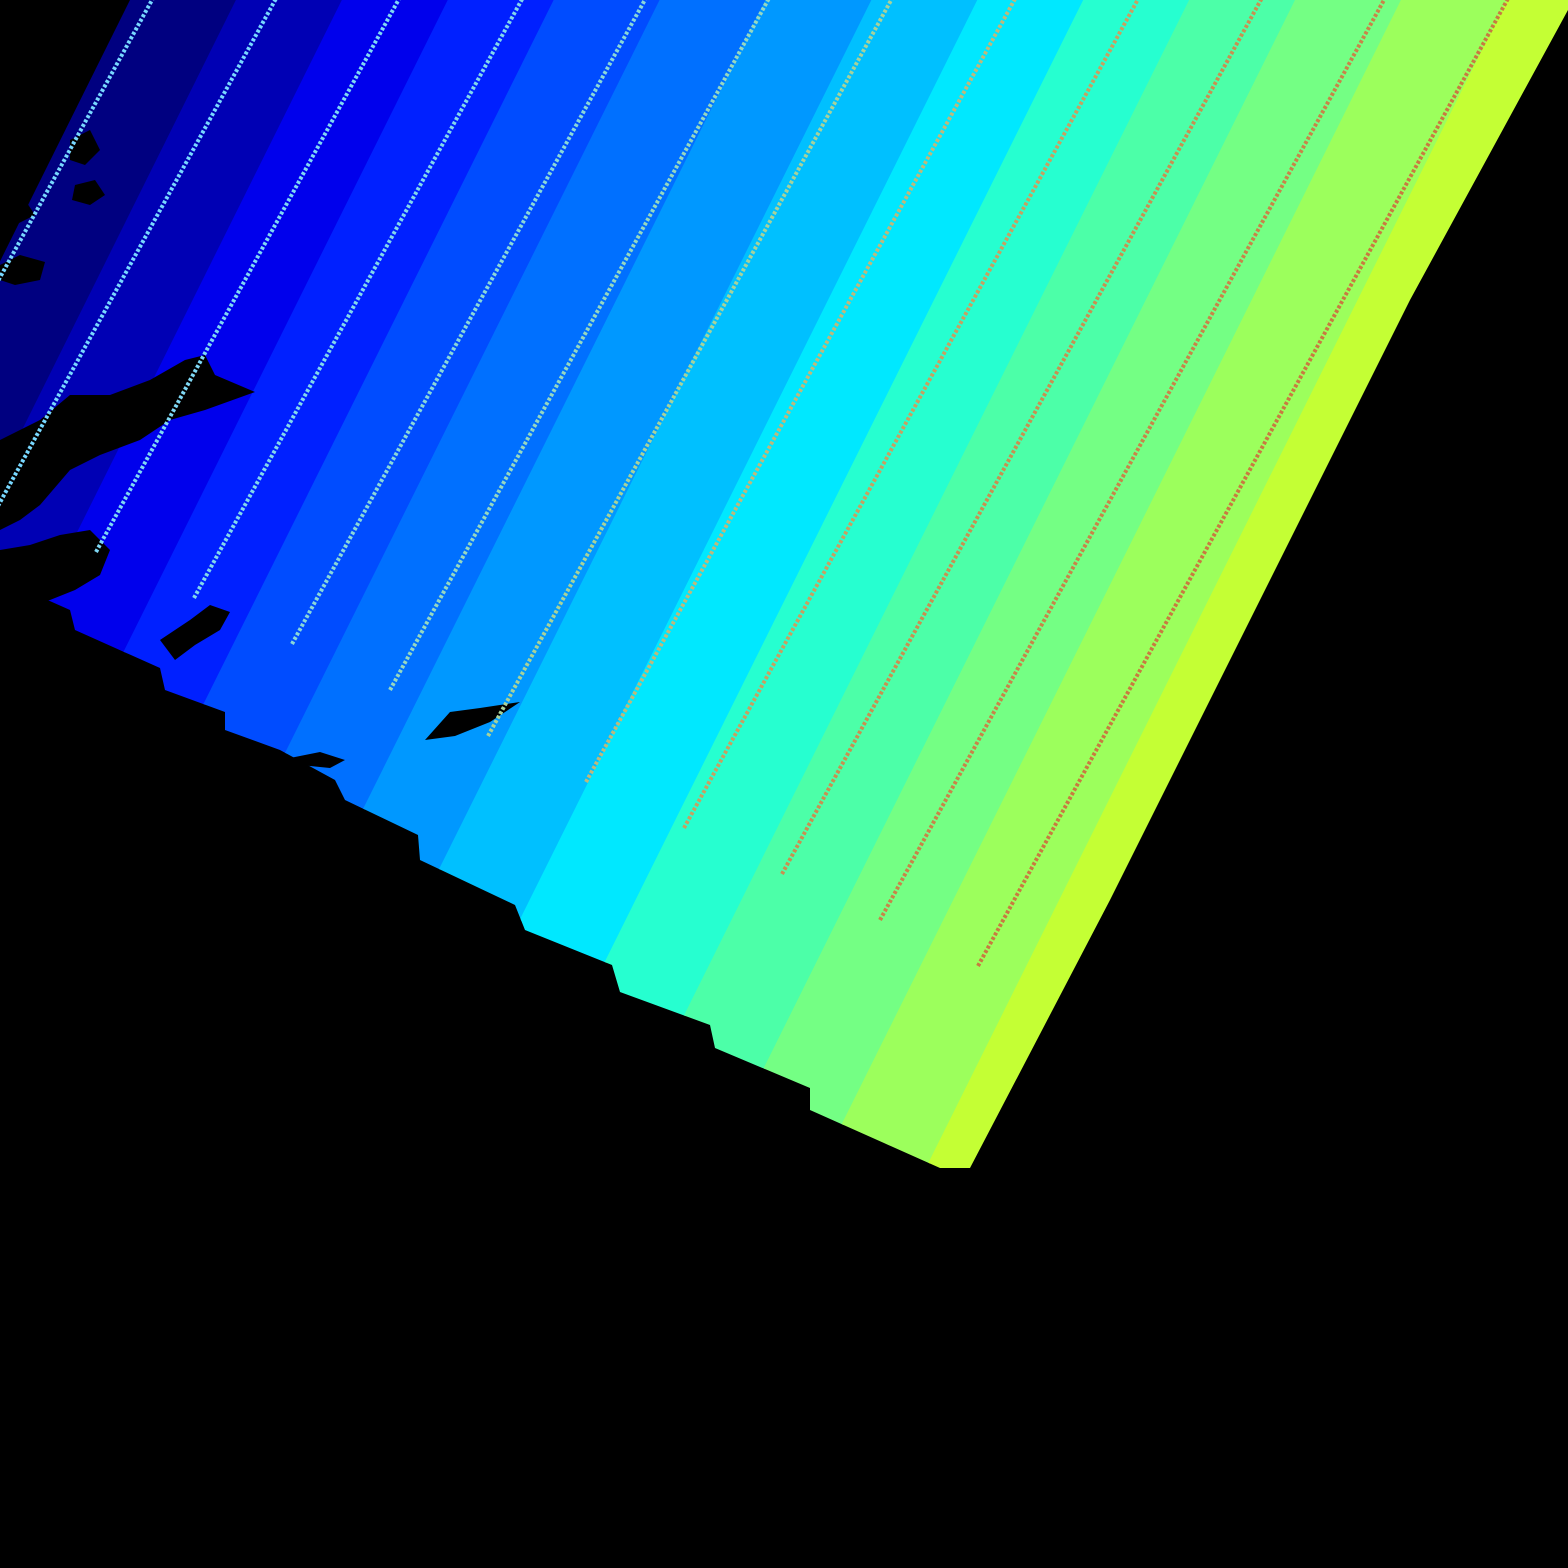  What do you see at coordinates (119, 584) in the screenshot?
I see `field-band` at bounding box center [119, 584].